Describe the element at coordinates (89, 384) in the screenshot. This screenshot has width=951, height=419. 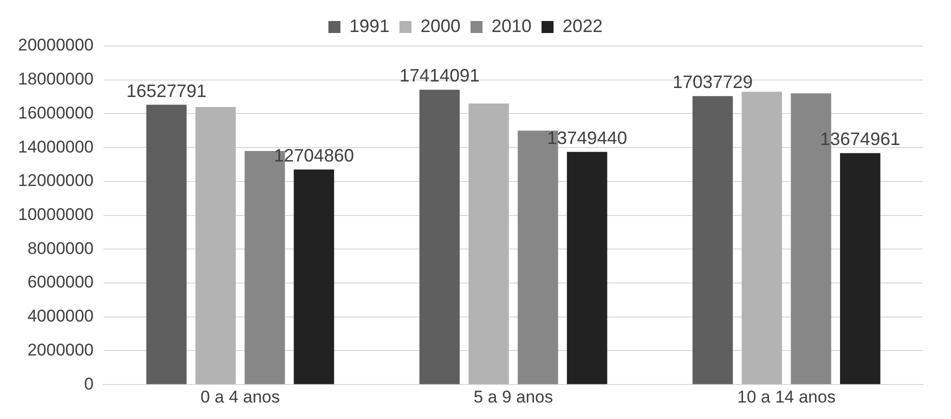
I see `y-tick-label: 0` at that location.